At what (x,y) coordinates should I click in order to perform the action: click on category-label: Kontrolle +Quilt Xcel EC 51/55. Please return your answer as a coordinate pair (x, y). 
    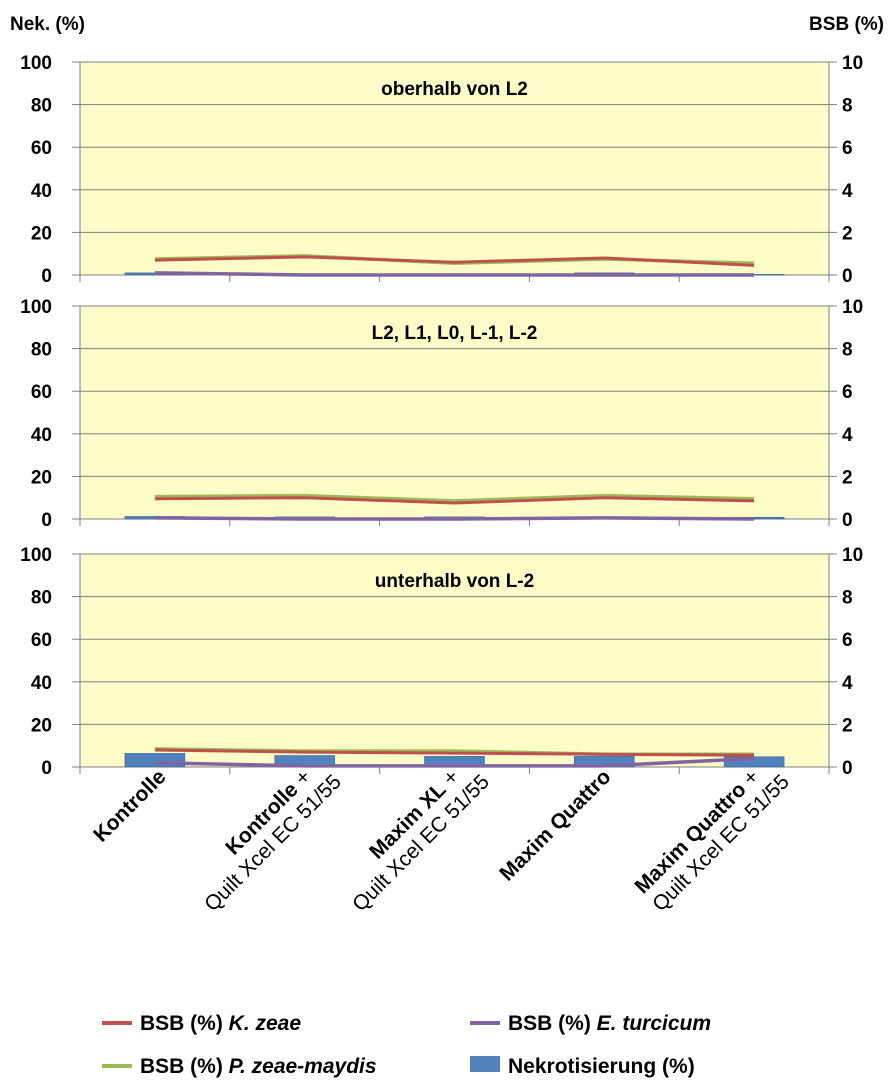
    Looking at the image, I should click on (264, 835).